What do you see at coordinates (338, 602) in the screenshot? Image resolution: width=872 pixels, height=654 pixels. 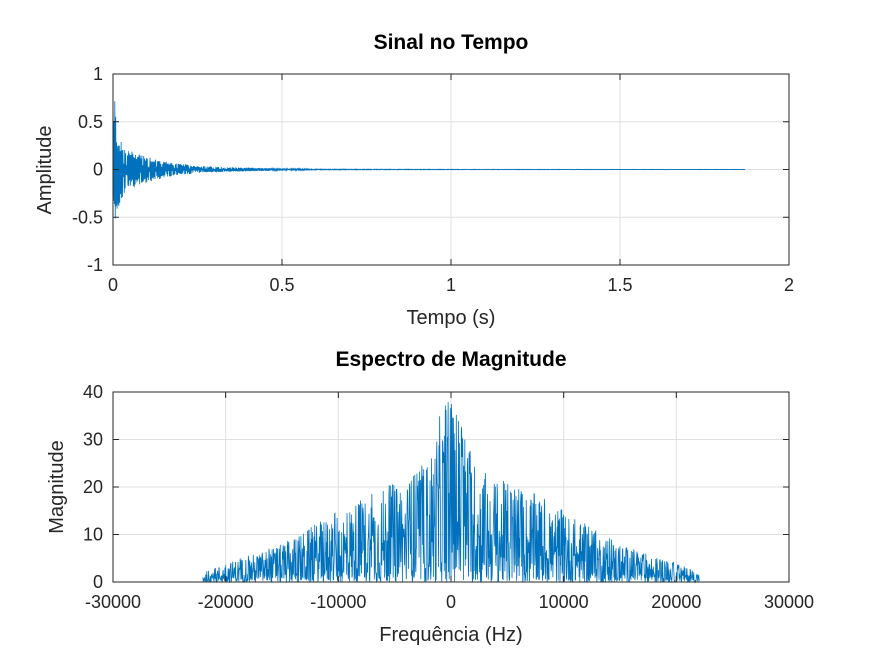 I see `x-tick-label: -10000` at bounding box center [338, 602].